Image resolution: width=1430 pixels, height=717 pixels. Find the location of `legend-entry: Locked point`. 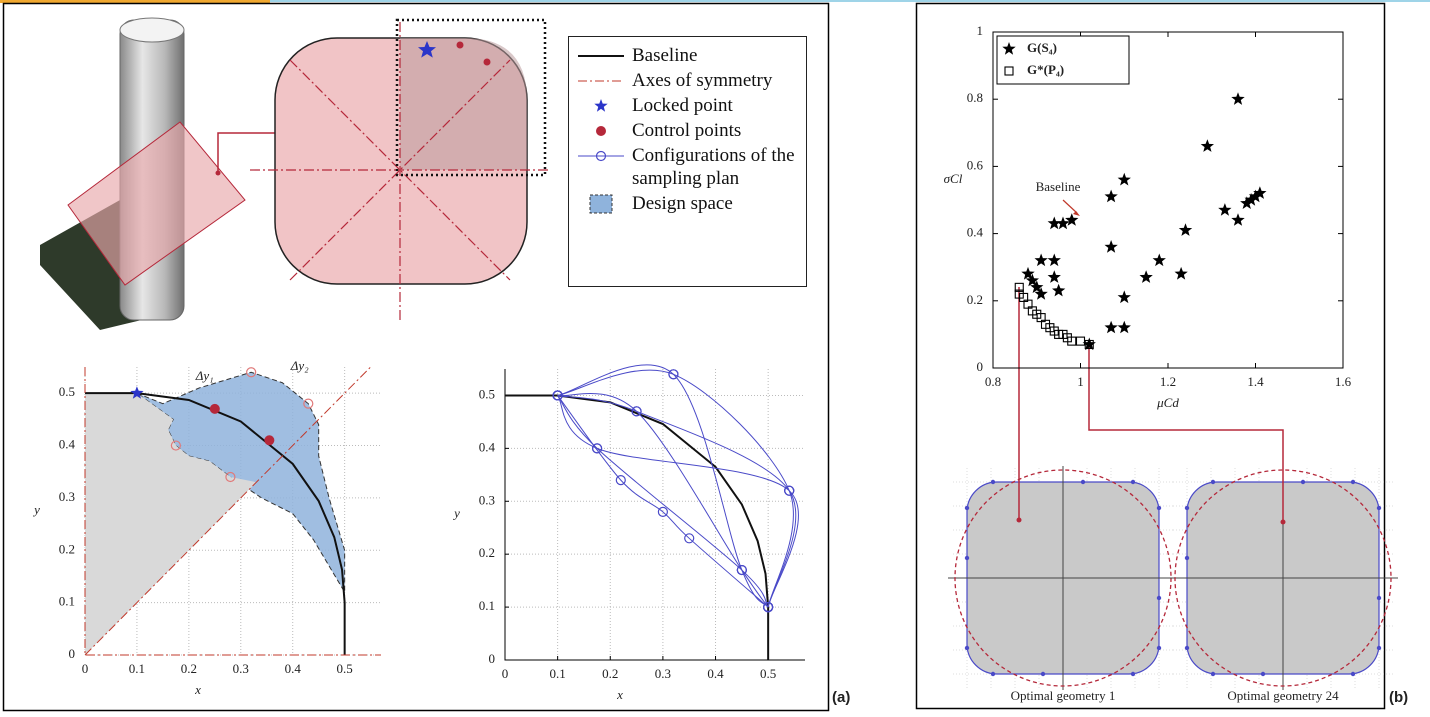

legend-entry: Locked point is located at coordinates (689, 105).